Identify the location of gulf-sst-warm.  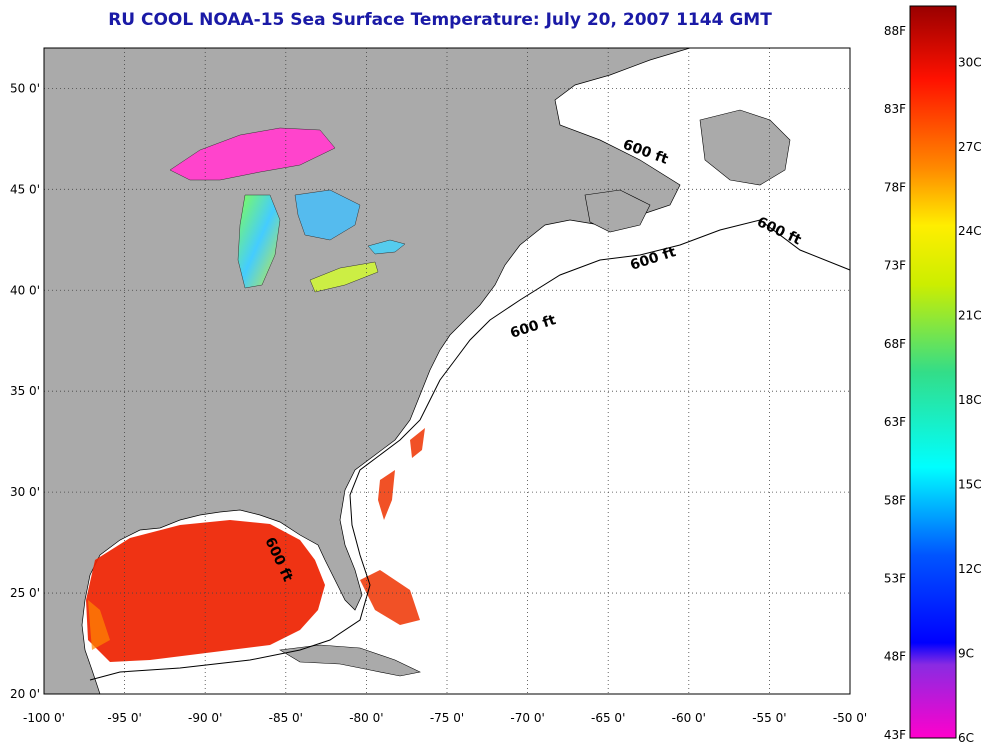
(99, 625).